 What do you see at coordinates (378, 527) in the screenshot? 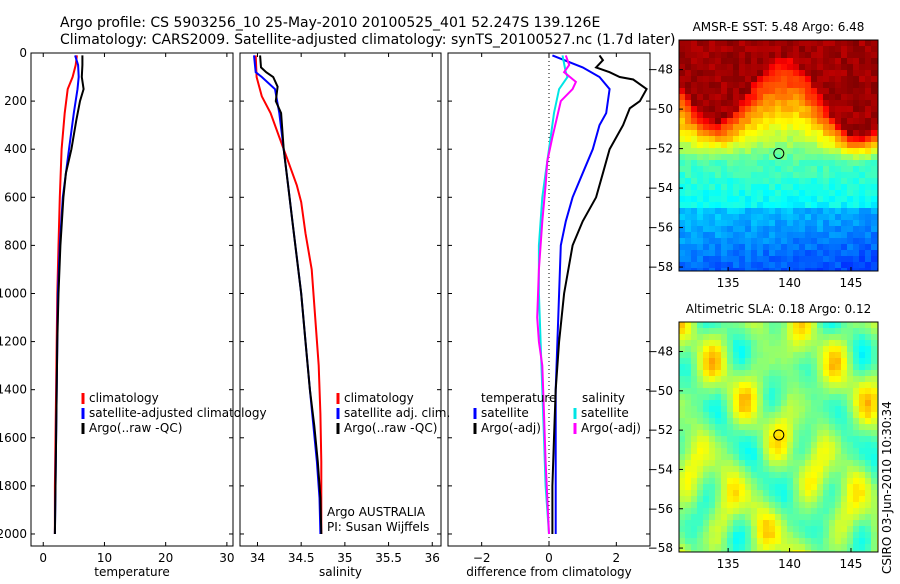
I see `chart-annotation: PI: Susan Wijffels` at bounding box center [378, 527].